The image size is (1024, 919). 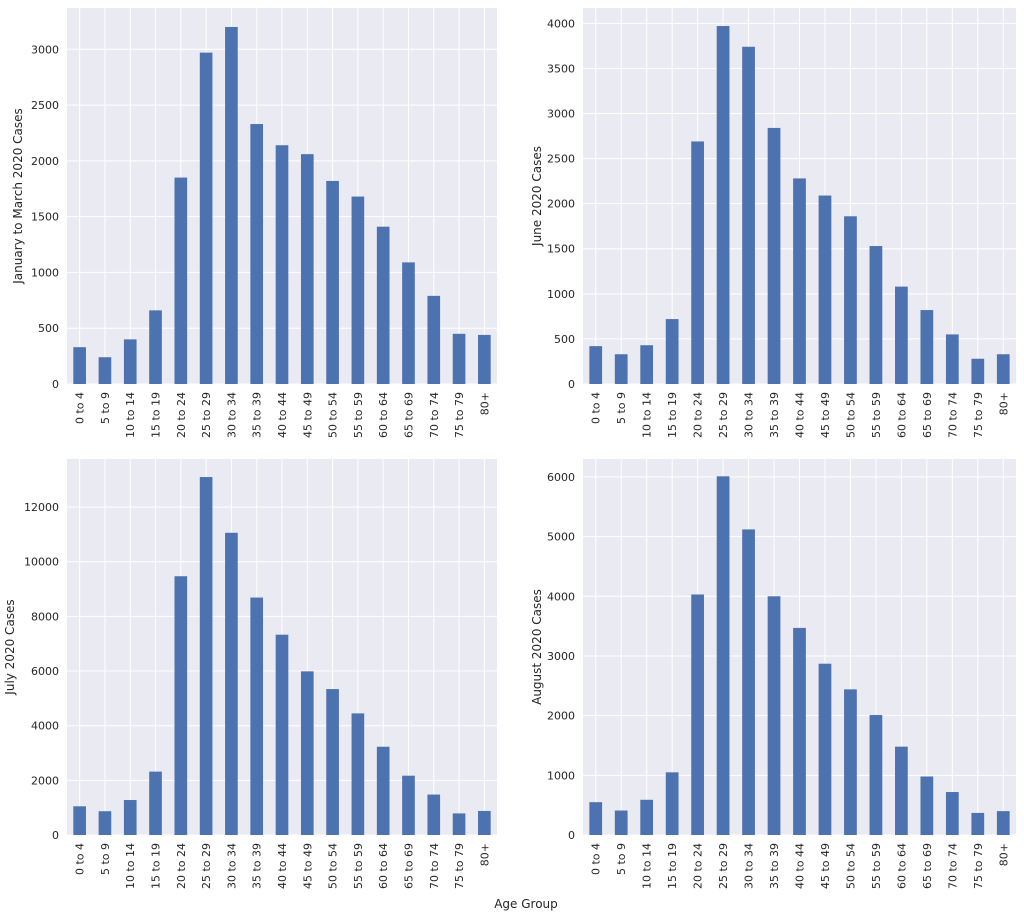 What do you see at coordinates (561, 68) in the screenshot?
I see `y-tick-label: 3500` at bounding box center [561, 68].